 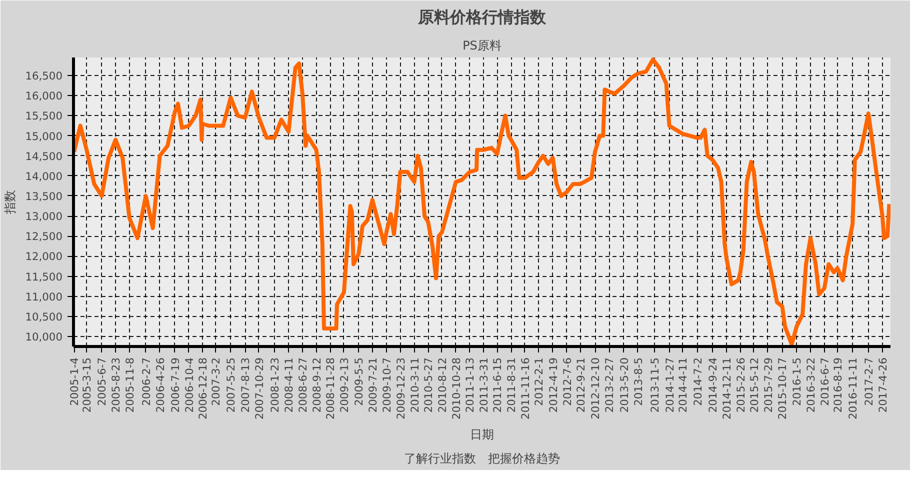 What do you see at coordinates (429, 385) in the screenshot?
I see `x-tick-label: 2010-5-27` at bounding box center [429, 385].